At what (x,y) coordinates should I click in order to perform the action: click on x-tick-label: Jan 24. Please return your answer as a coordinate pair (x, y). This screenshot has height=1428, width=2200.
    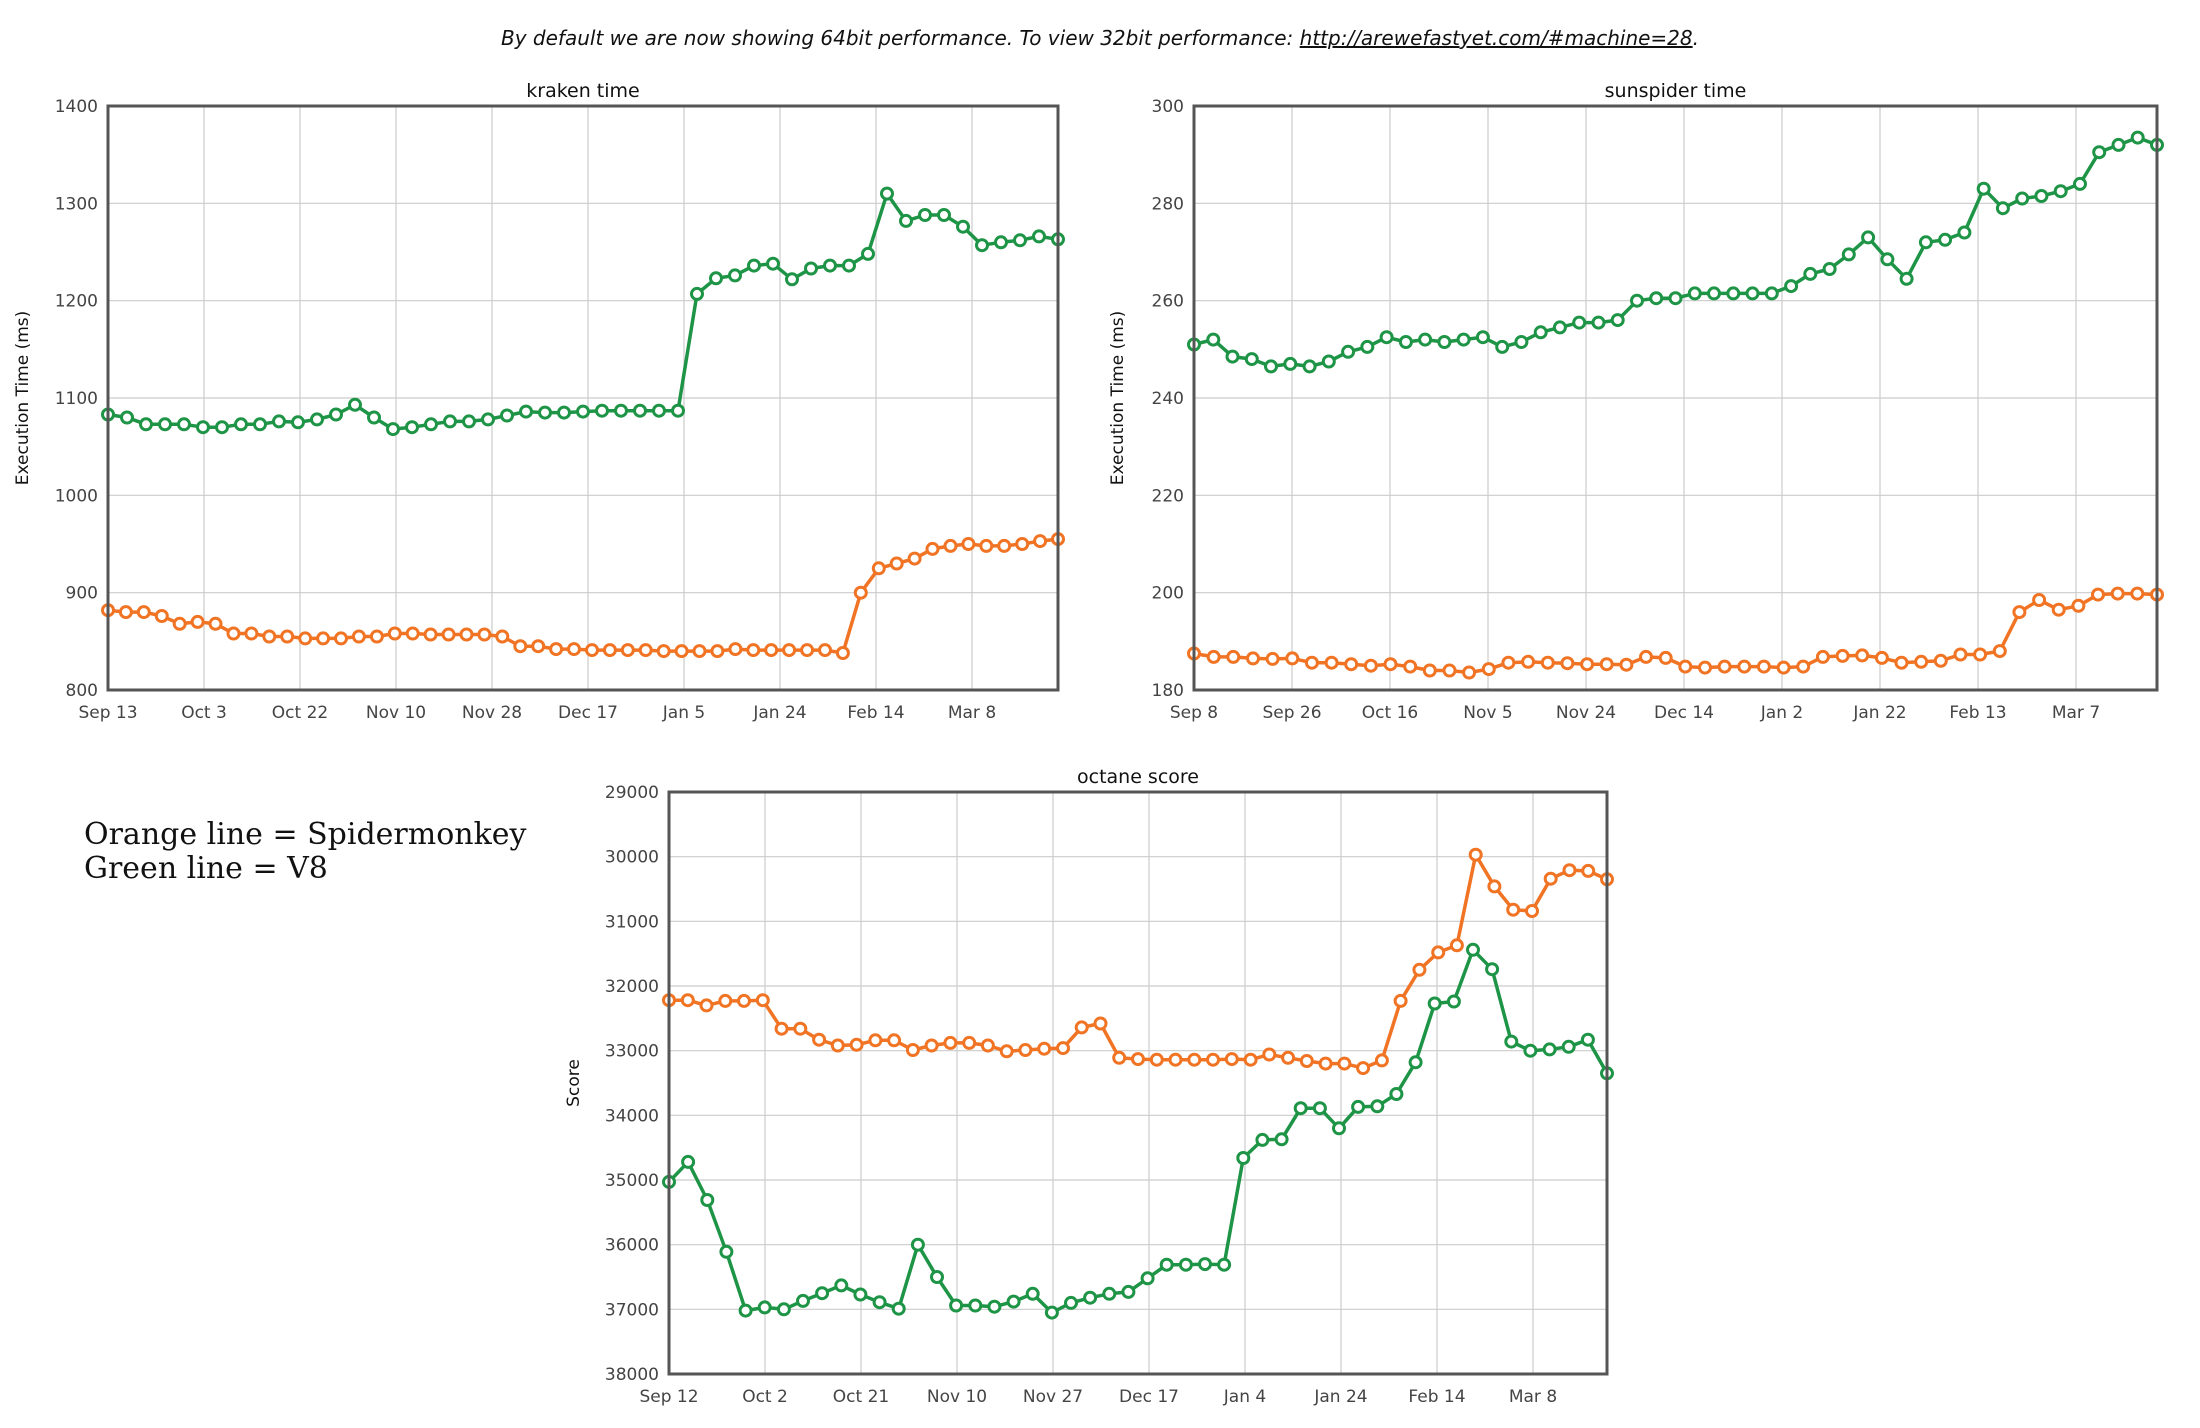
    Looking at the image, I should click on (1340, 1397).